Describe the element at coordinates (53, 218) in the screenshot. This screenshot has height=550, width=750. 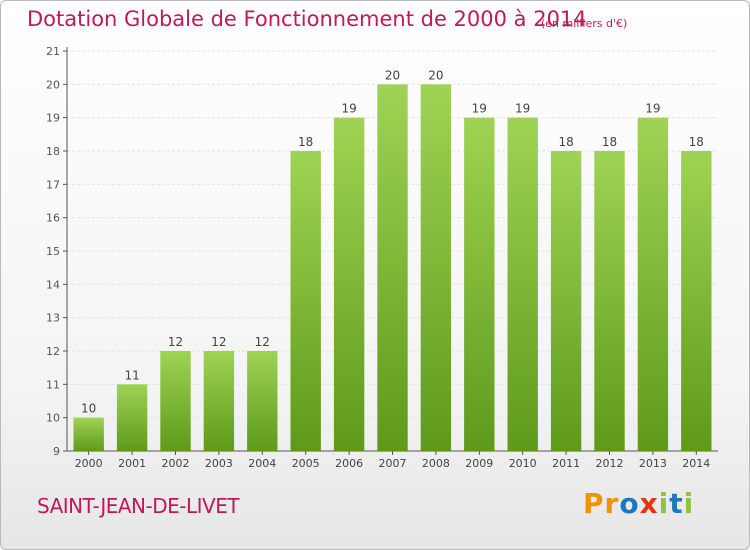
I see `y-tick-label: 16` at that location.